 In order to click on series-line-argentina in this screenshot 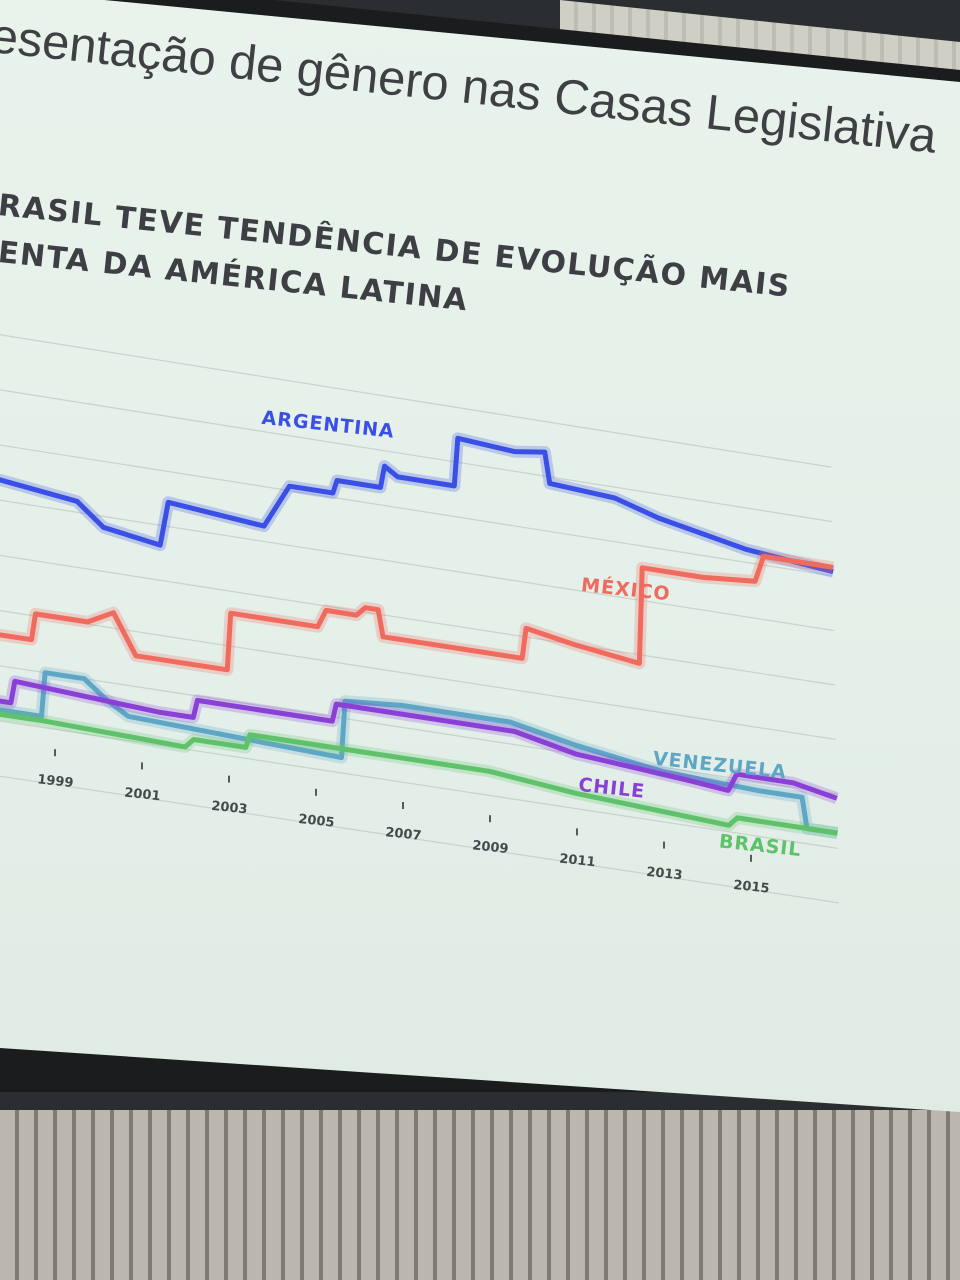, I will do `click(417, 505)`.